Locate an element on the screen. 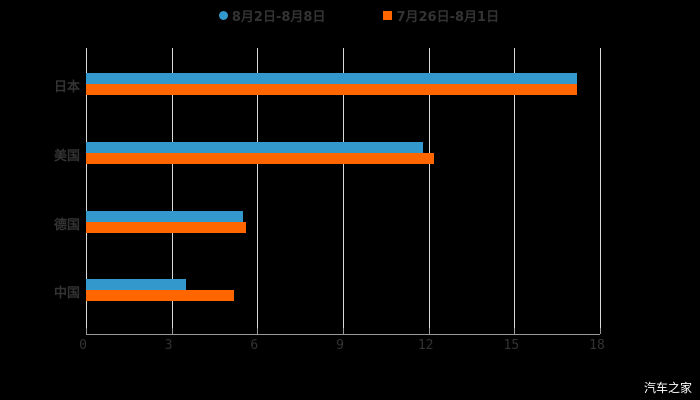 Image resolution: width=700 pixels, height=400 pixels. category-label: 中国 is located at coordinates (66, 293).